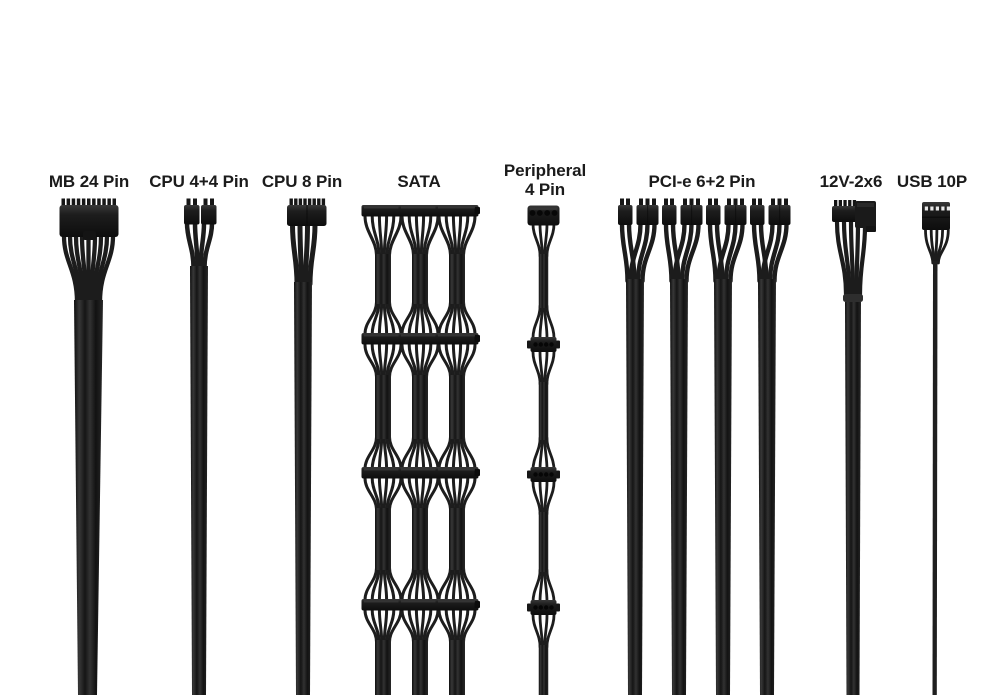 The height and width of the screenshot is (695, 1000). Describe the element at coordinates (545, 180) in the screenshot. I see `label-peripheral-4pin: Peripheral 4 Pin` at that location.